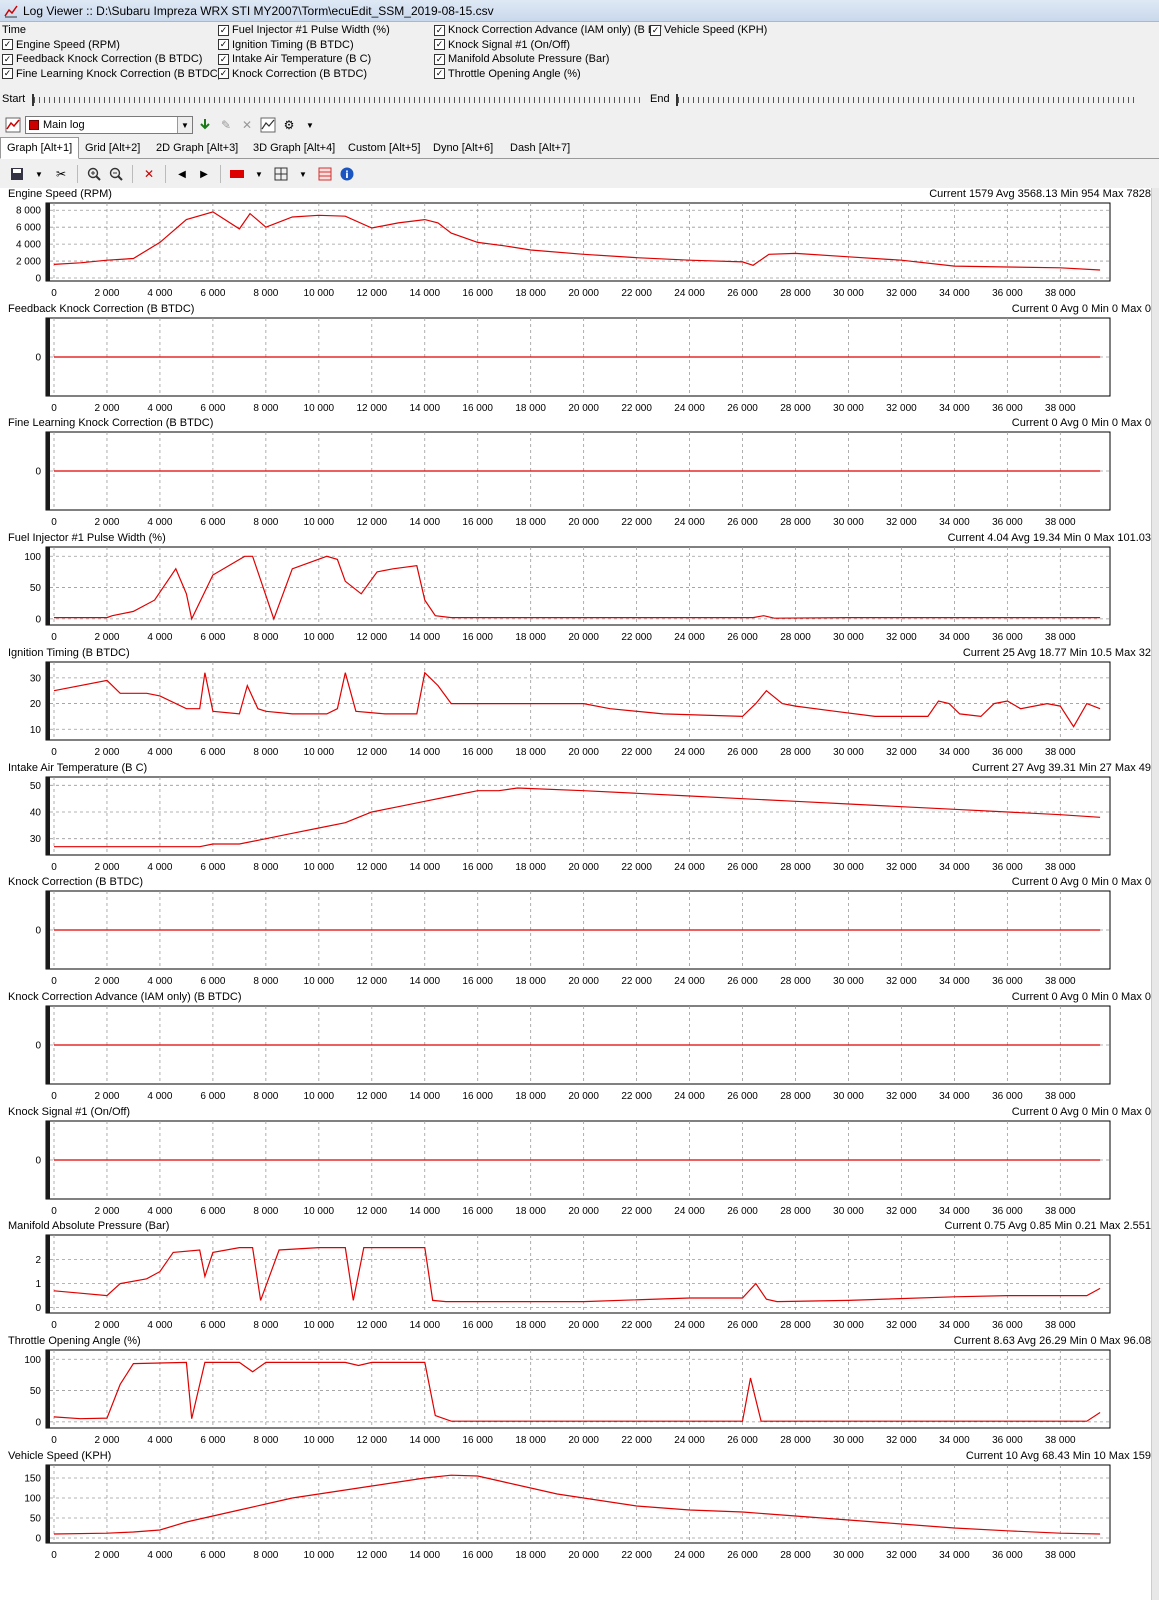 The width and height of the screenshot is (1159, 1600). What do you see at coordinates (294, 59) in the screenshot?
I see `parameter-checkbox-6: ✓ Intake Air Temperature (B C)` at bounding box center [294, 59].